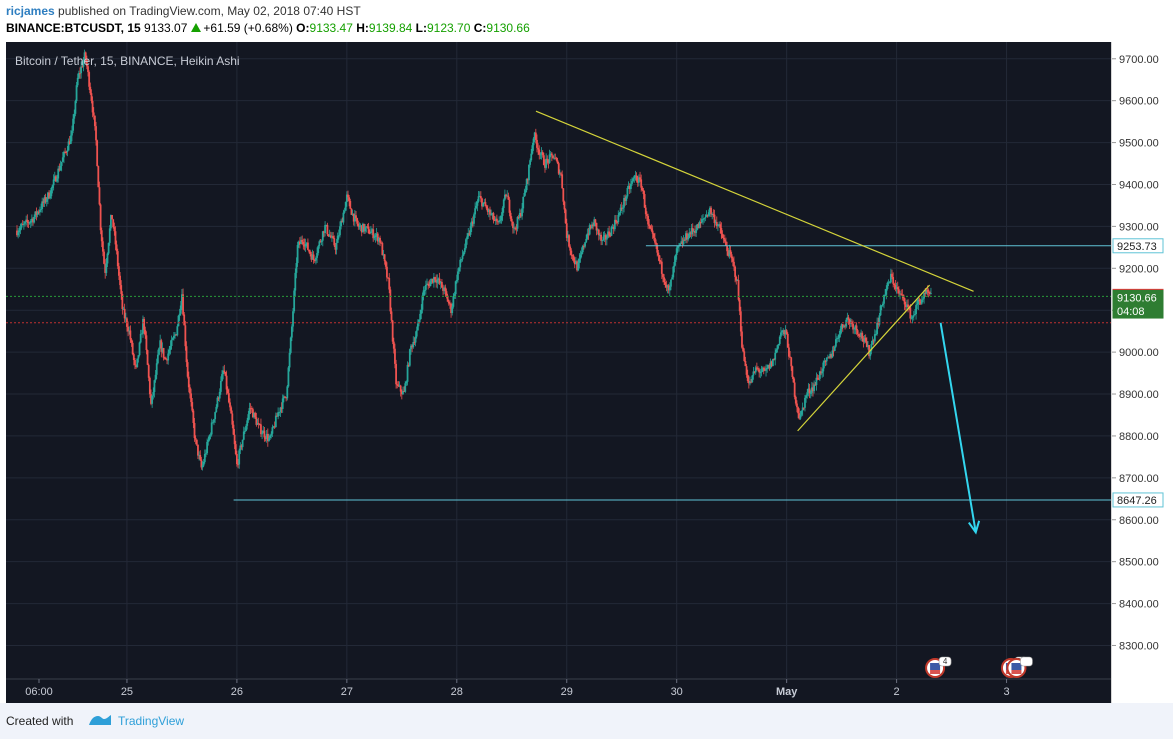 This screenshot has height=739, width=1173. What do you see at coordinates (100, 720) in the screenshot?
I see `tradingview-logo-icon` at bounding box center [100, 720].